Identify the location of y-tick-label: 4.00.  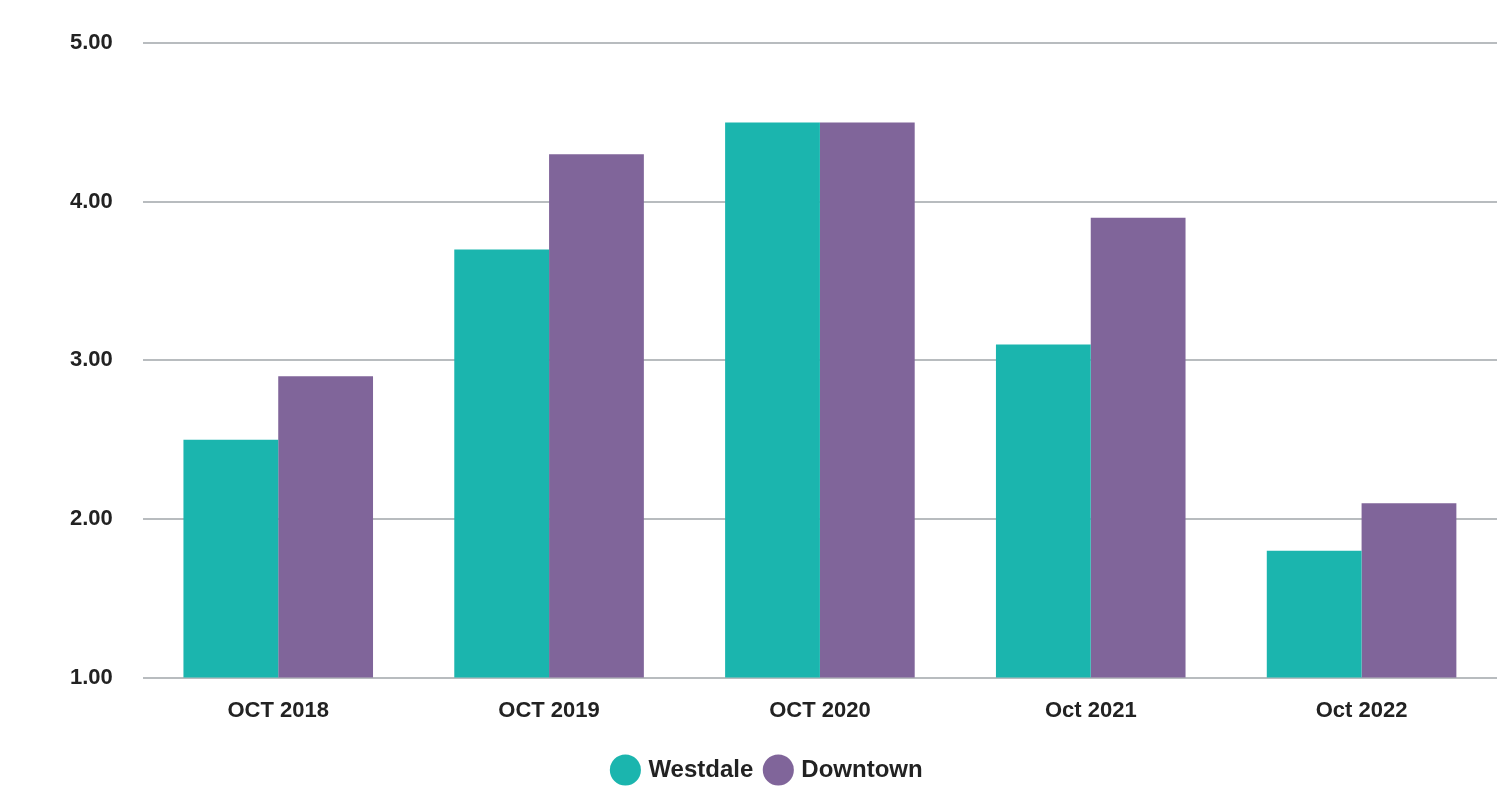
(91, 200).